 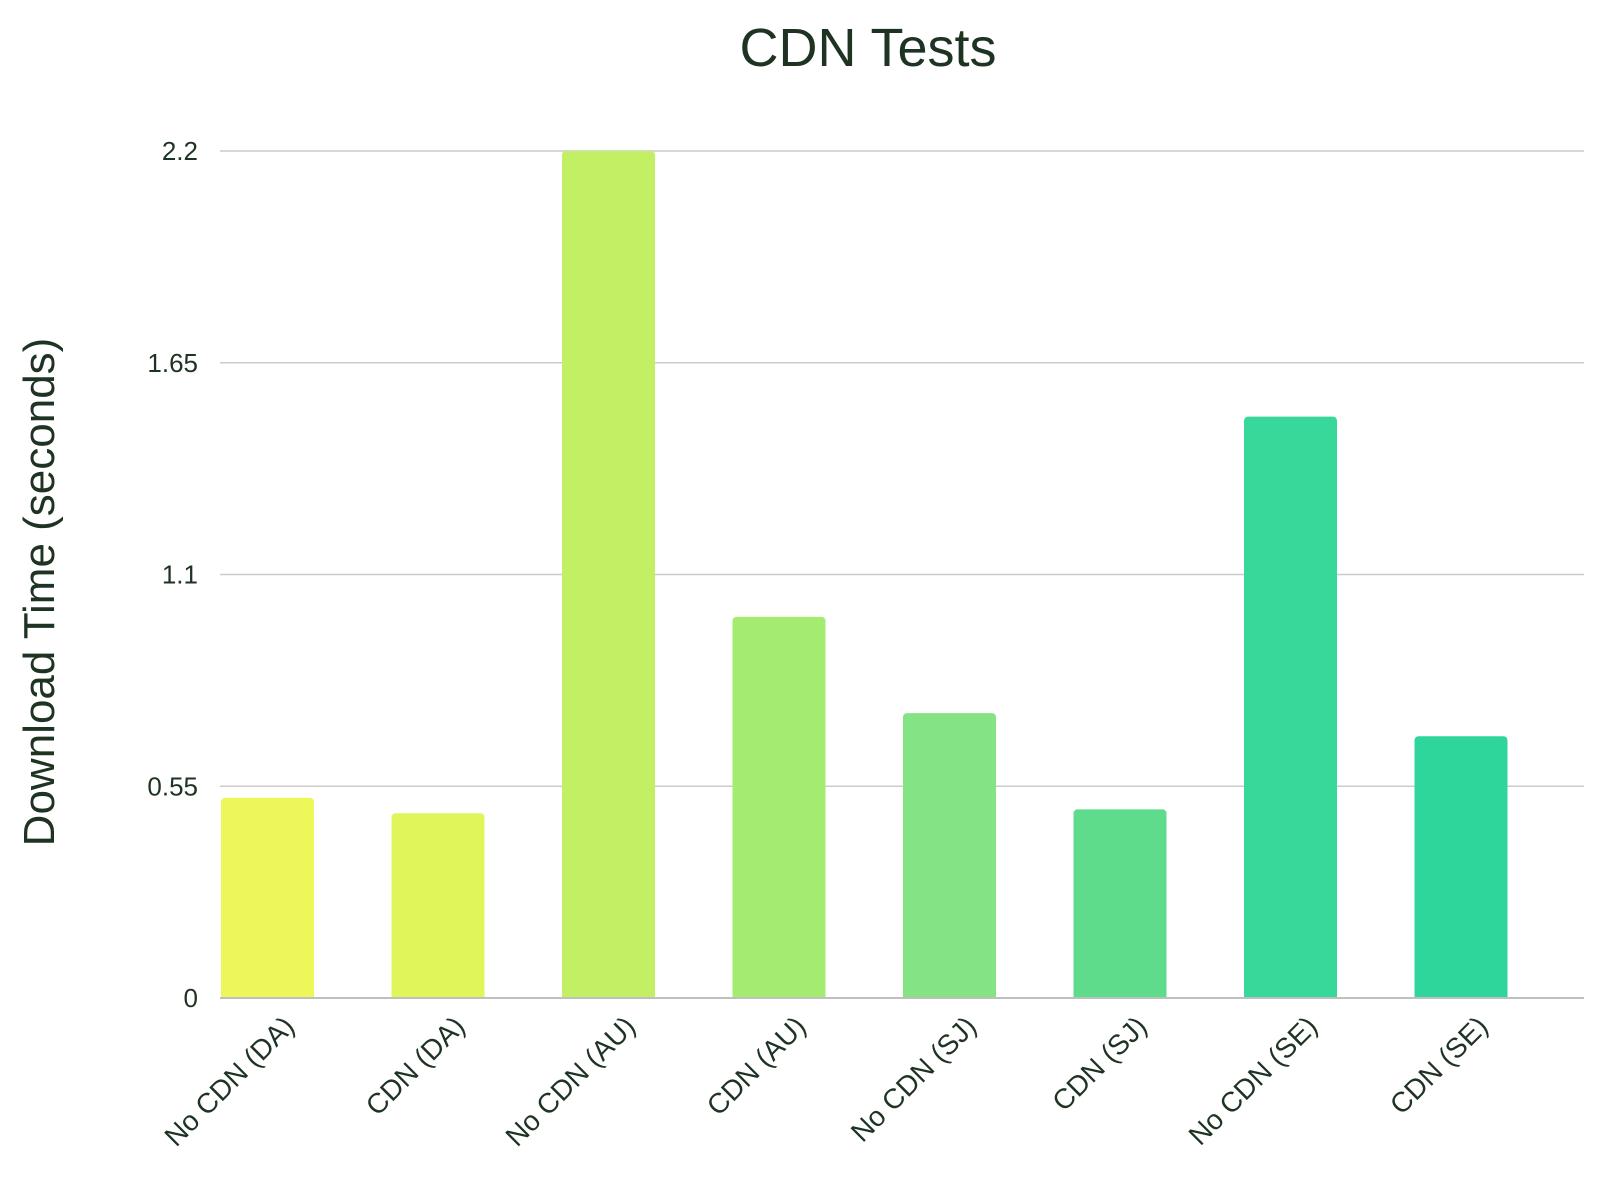 I want to click on x-tick-label: CDN (AU), so click(x=756, y=1065).